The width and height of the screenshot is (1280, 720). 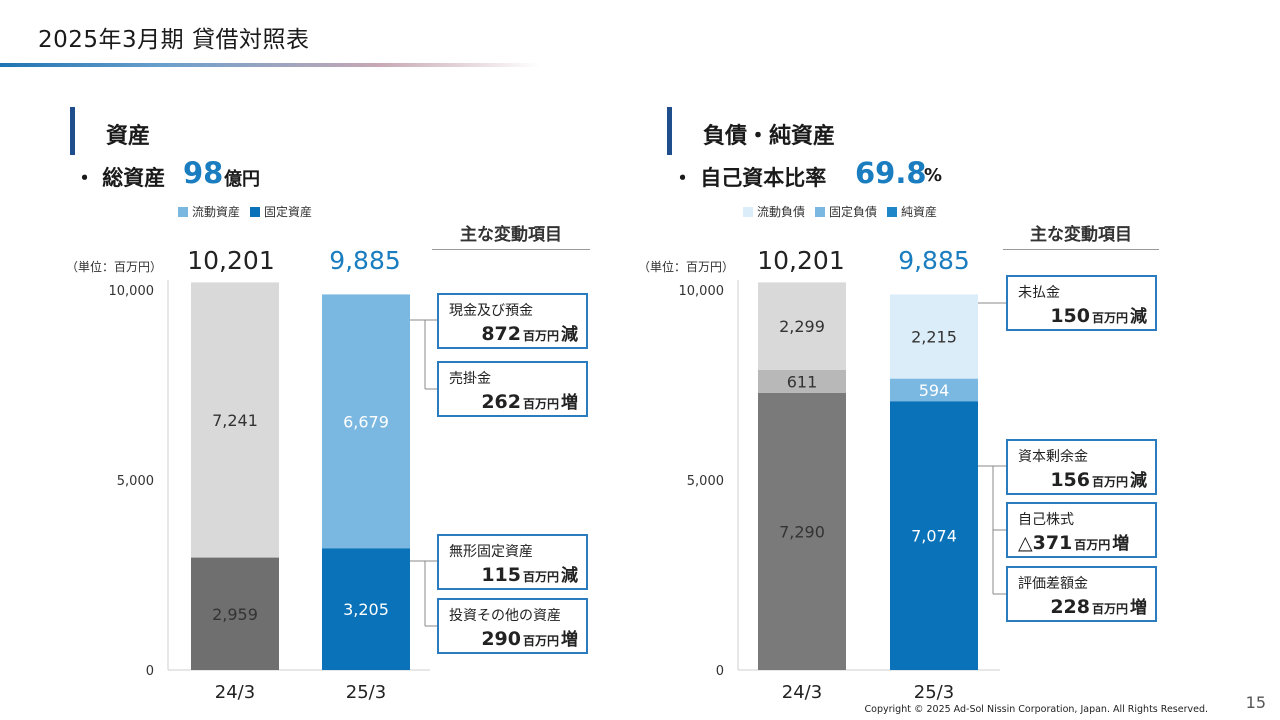 What do you see at coordinates (235, 420) in the screenshot?
I see `data-label: 7,241` at bounding box center [235, 420].